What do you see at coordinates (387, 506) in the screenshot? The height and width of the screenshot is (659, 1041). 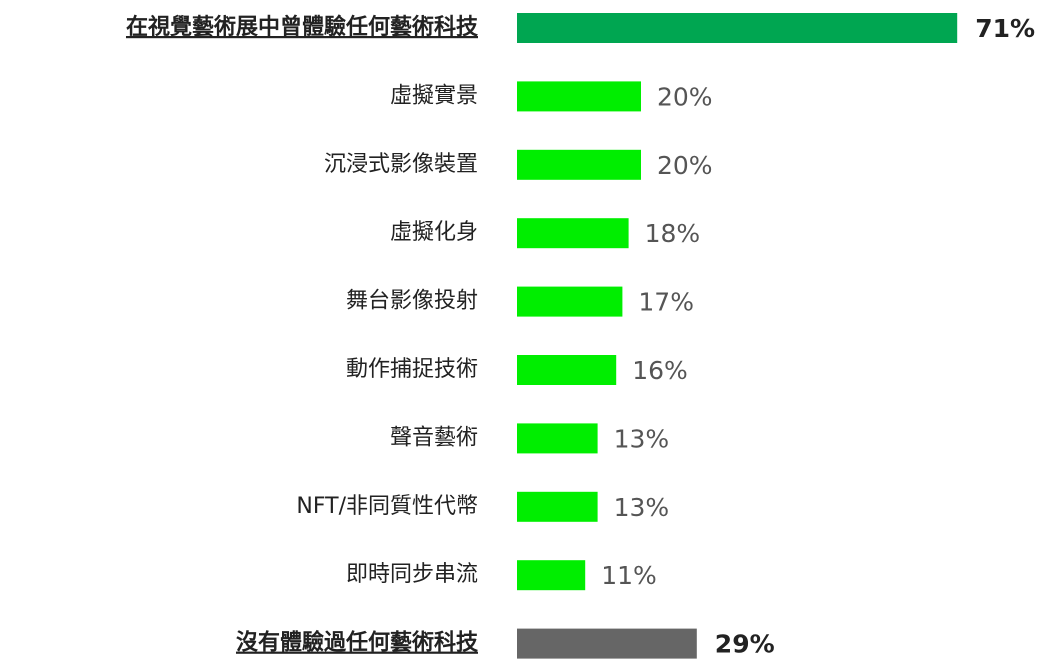 I see `category-label: NFT/非同質性代幣` at bounding box center [387, 506].